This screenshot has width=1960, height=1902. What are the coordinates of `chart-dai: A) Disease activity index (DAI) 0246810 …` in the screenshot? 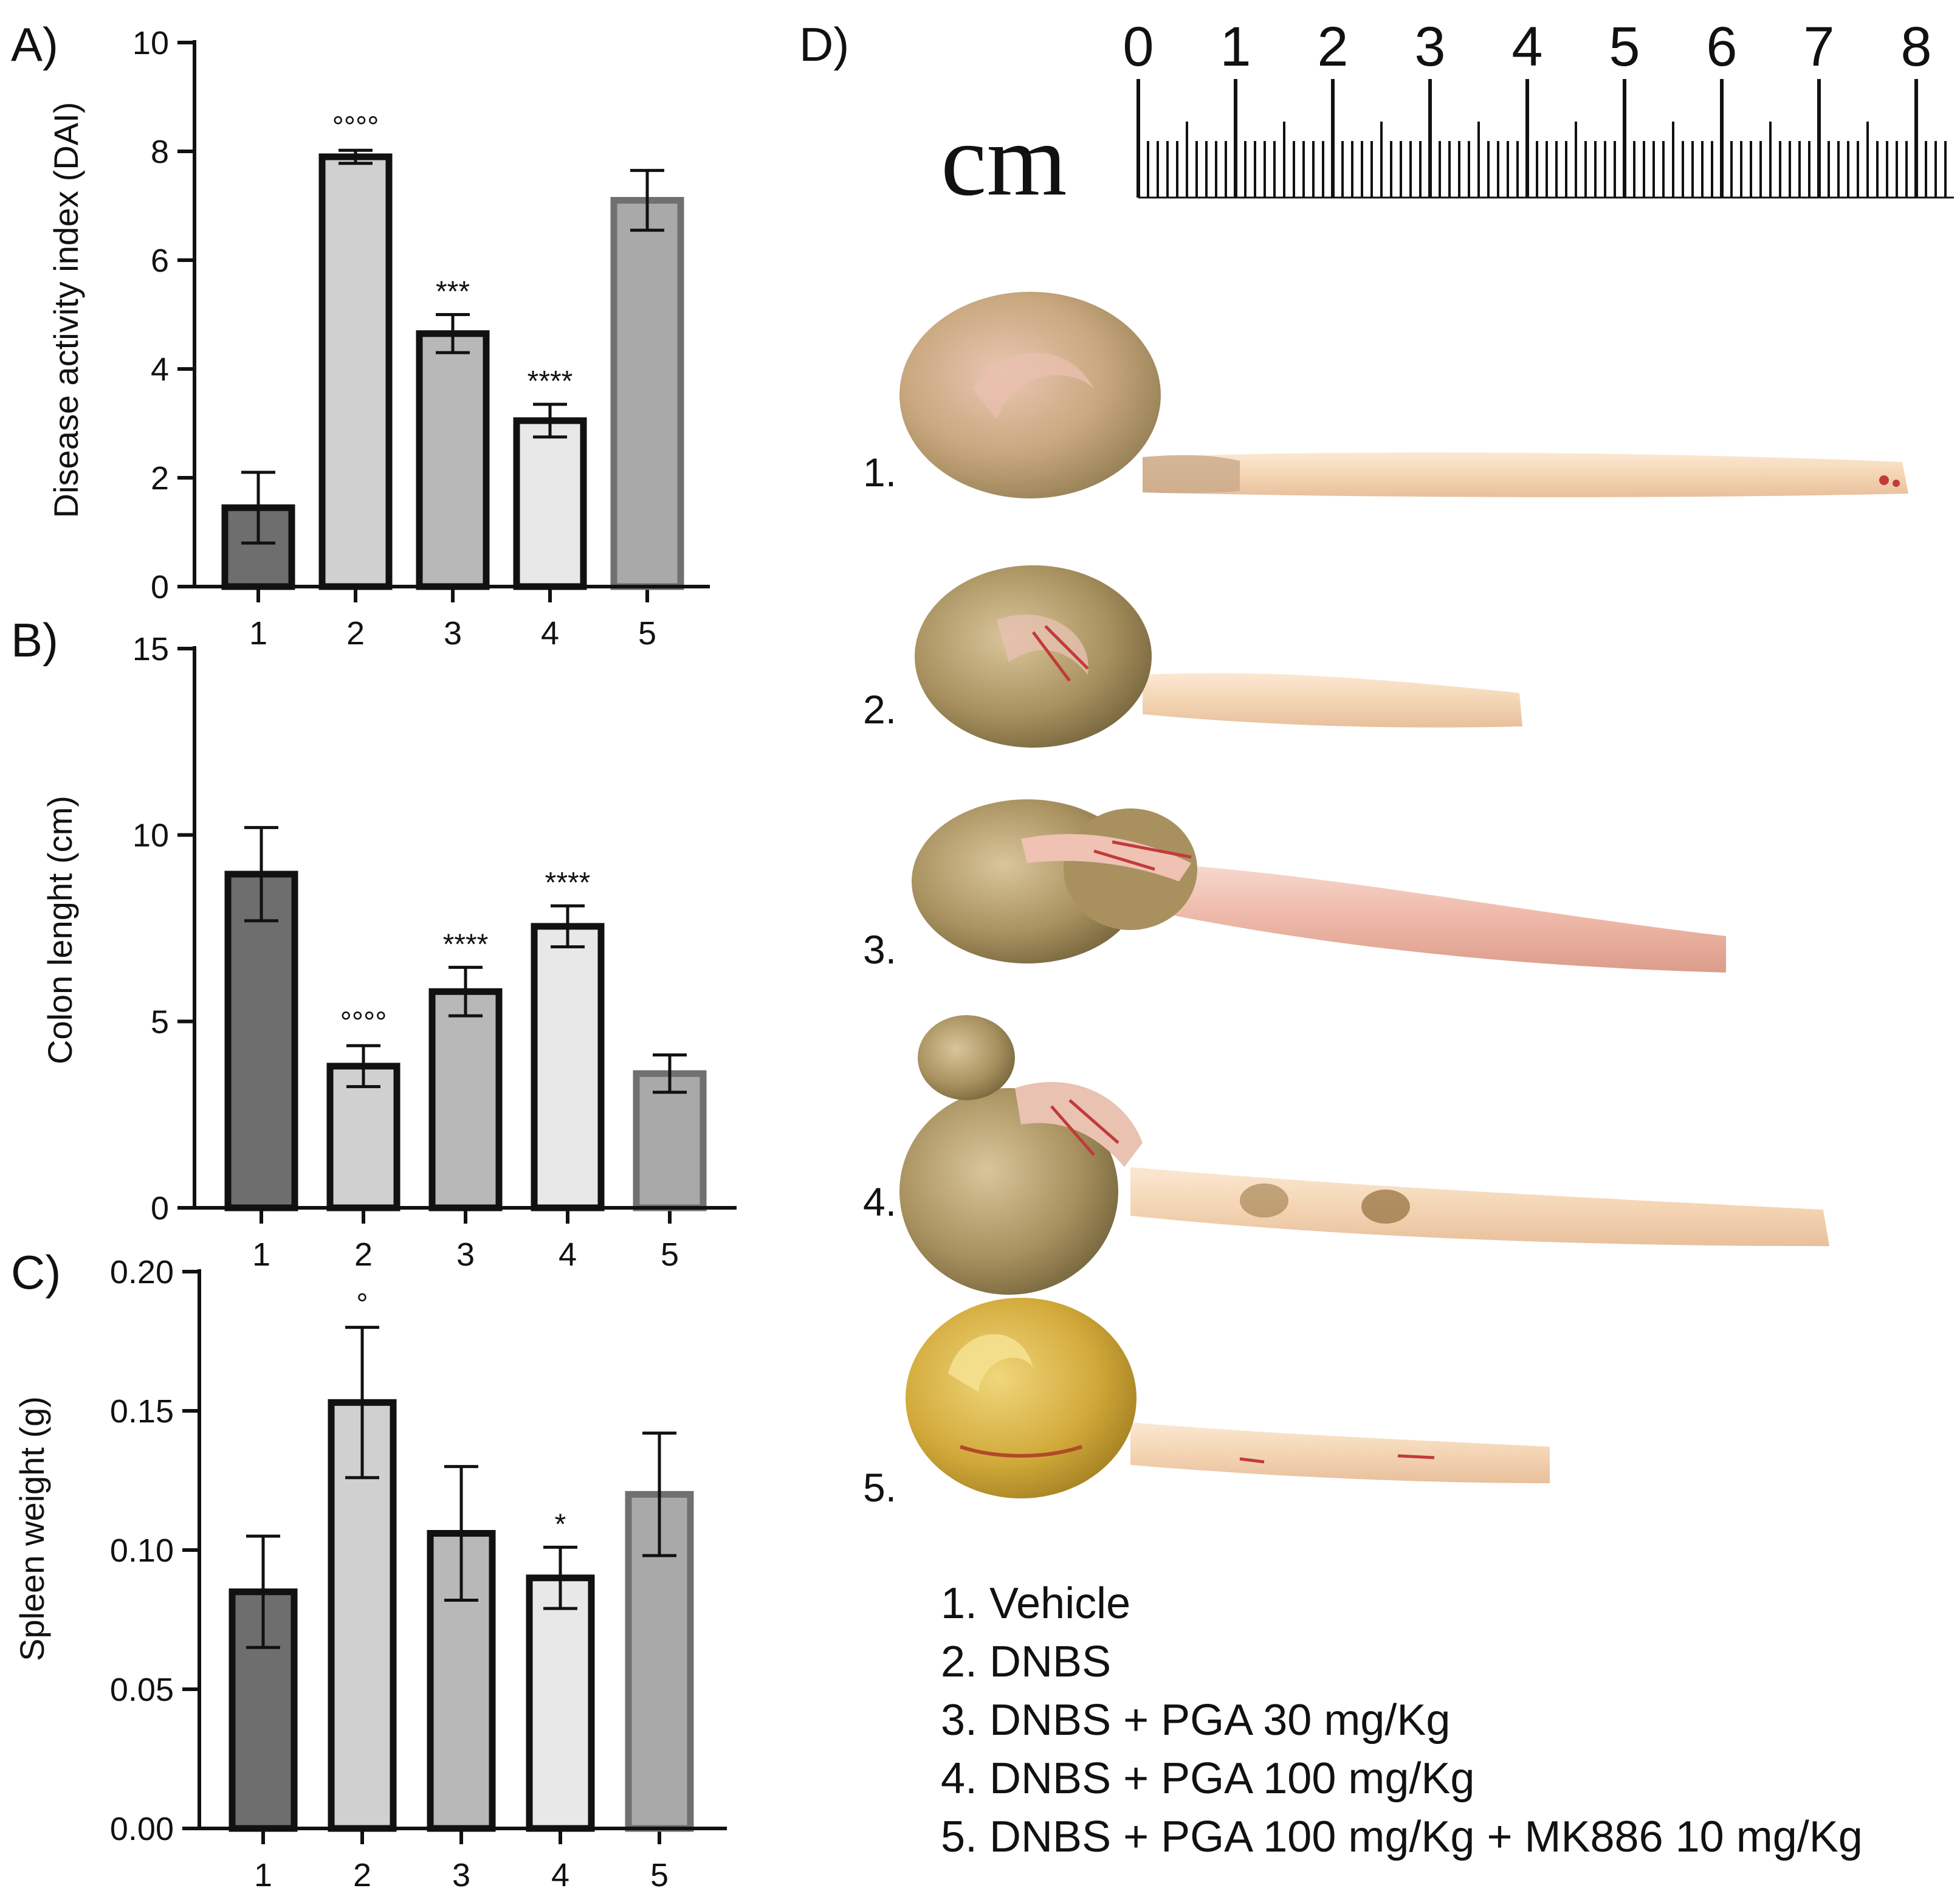 It's located at (360, 335).